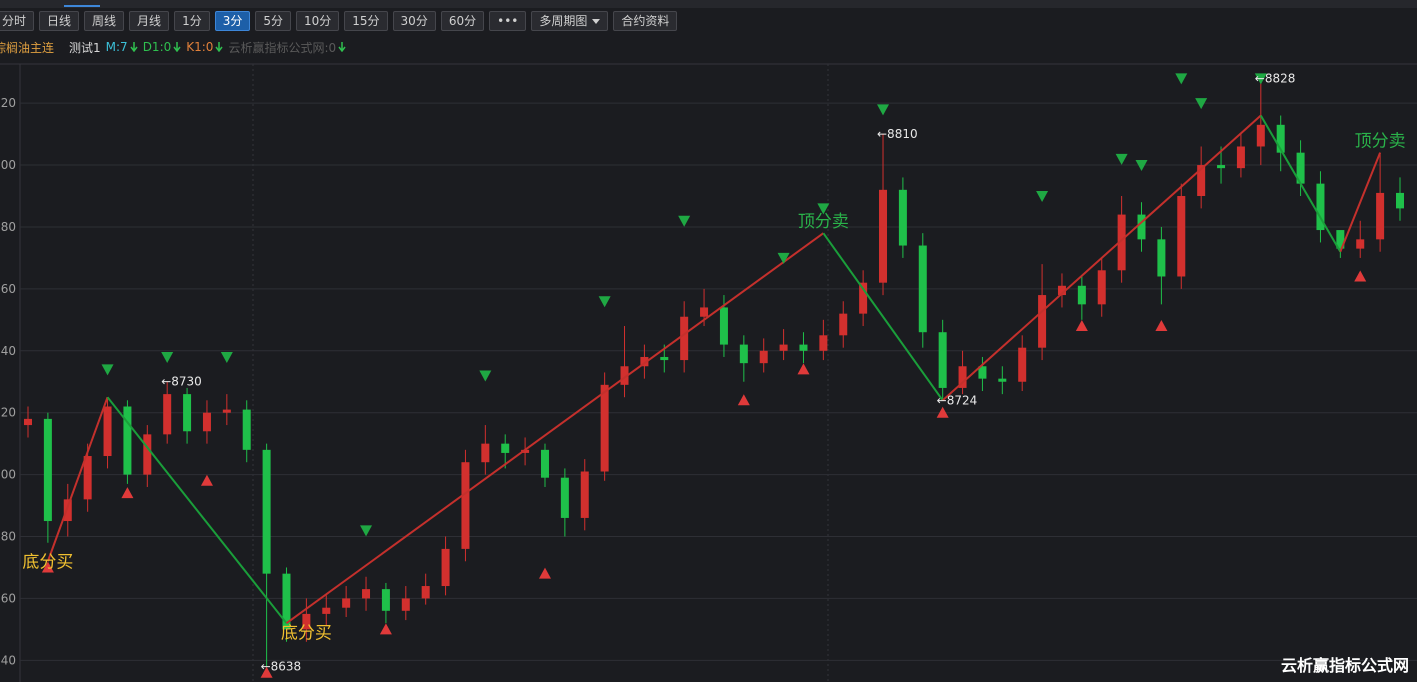  What do you see at coordinates (200, 47) in the screenshot?
I see `indicator-text: K1:0` at bounding box center [200, 47].